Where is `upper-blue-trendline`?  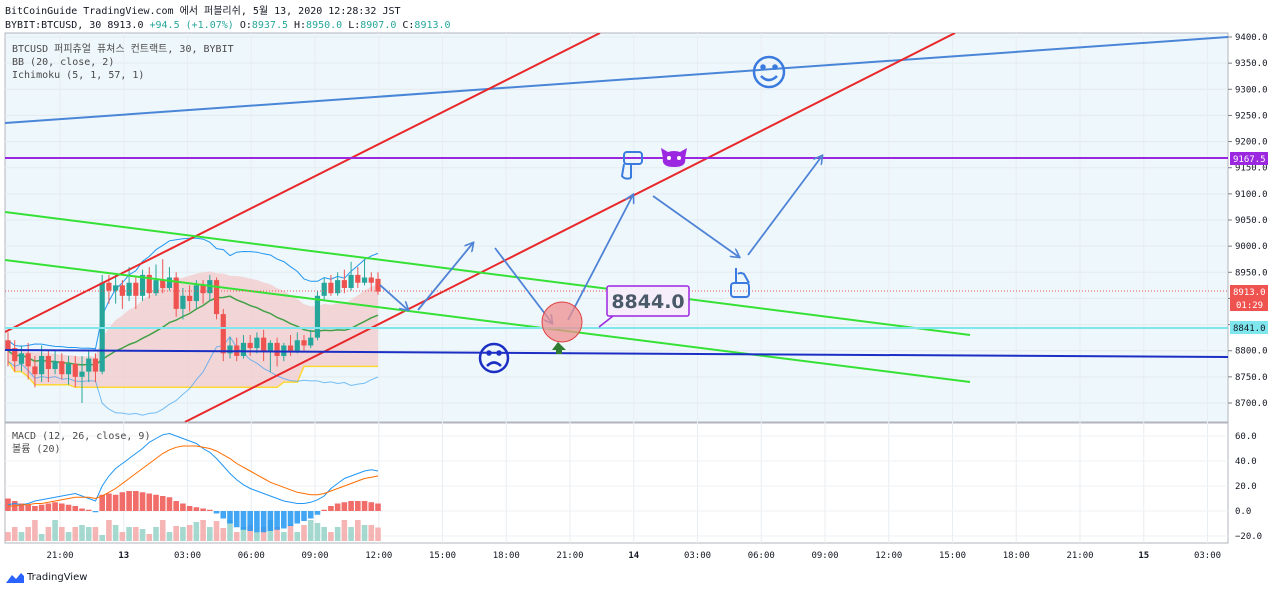
upper-blue-trendline is located at coordinates (616, 80).